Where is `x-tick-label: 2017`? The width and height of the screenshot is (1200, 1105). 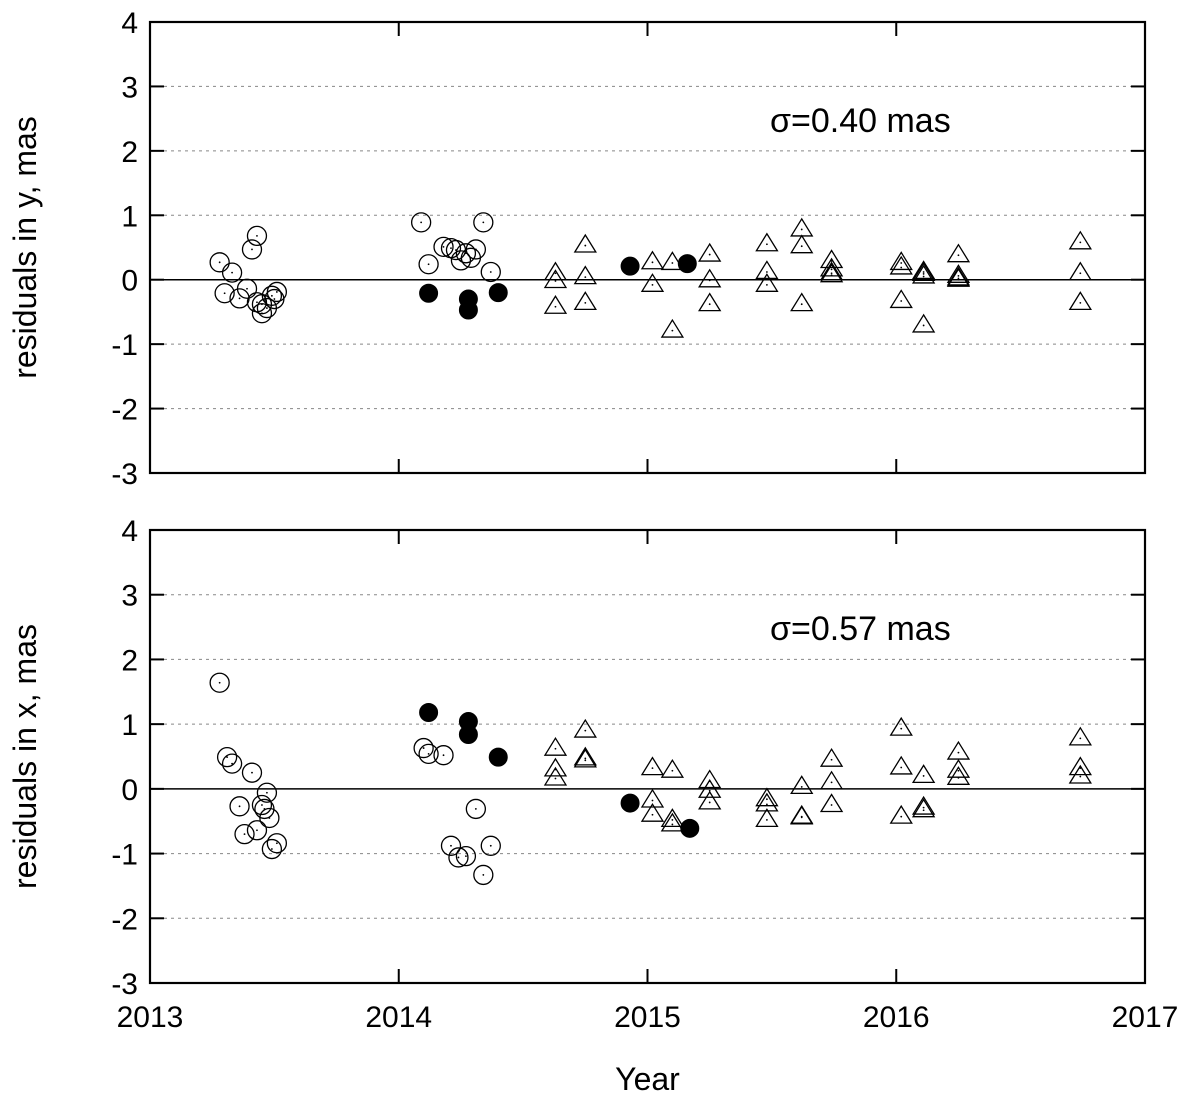 x-tick-label: 2017 is located at coordinates (1145, 1017).